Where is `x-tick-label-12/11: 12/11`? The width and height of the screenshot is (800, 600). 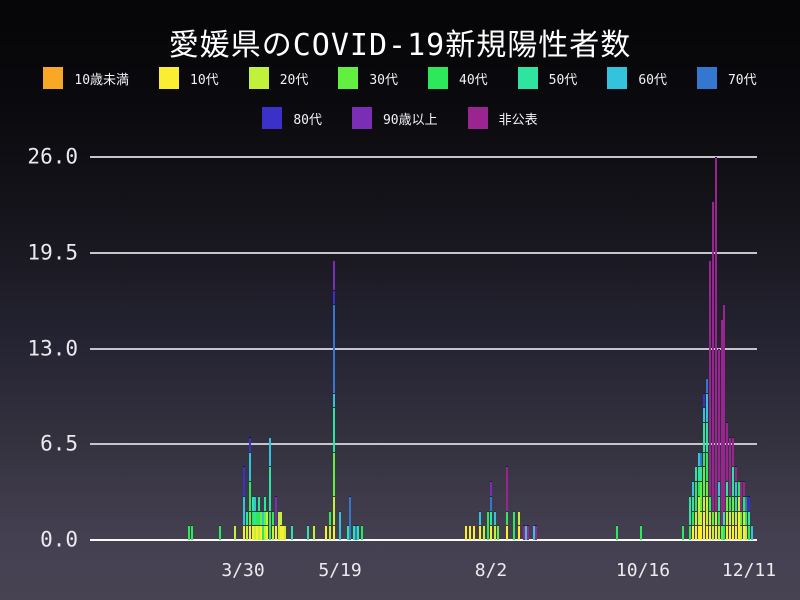
x-tick-label-12/11: 12/11 is located at coordinates (749, 570).